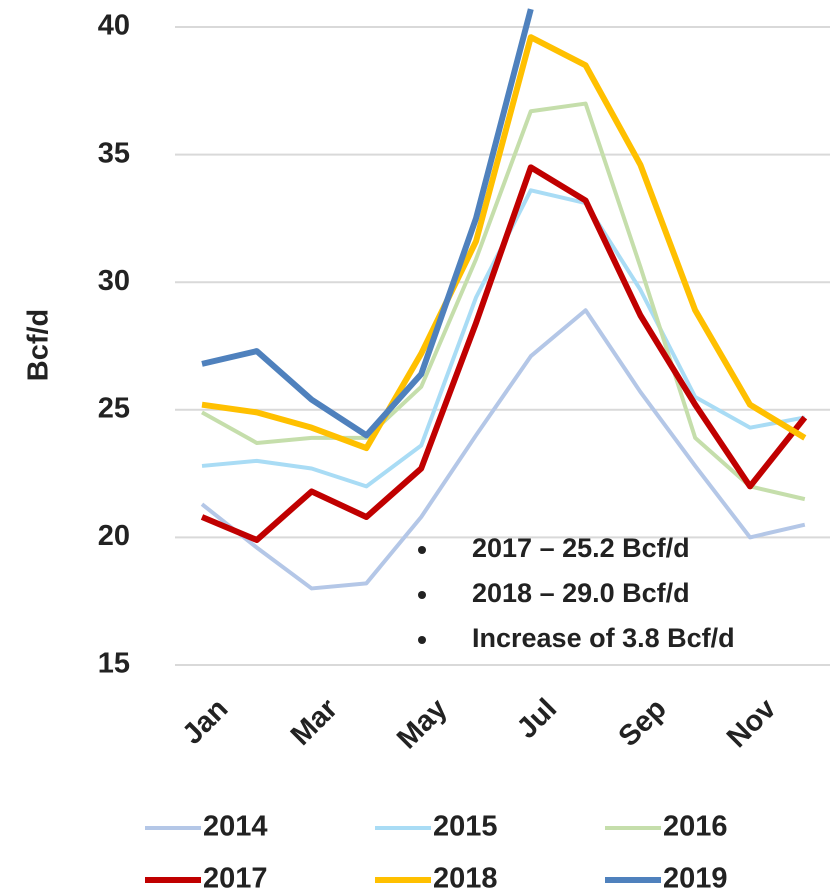 The width and height of the screenshot is (839, 896). What do you see at coordinates (314, 722) in the screenshot?
I see `x-tick-label: Mar` at bounding box center [314, 722].